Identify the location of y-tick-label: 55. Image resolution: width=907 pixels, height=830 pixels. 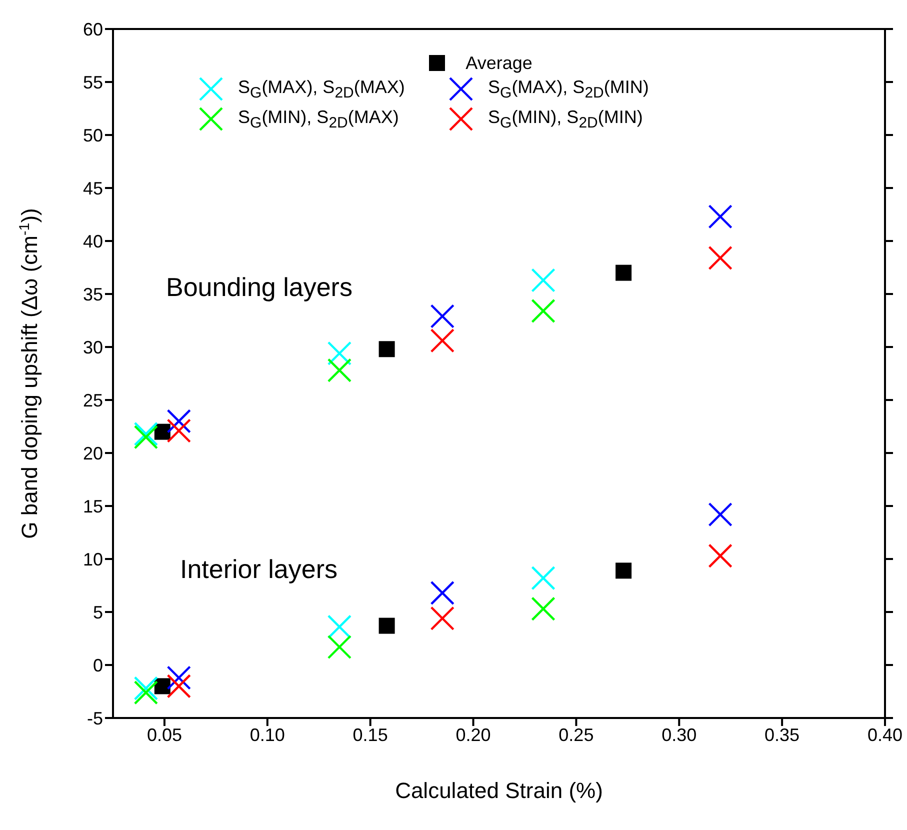
(92, 82).